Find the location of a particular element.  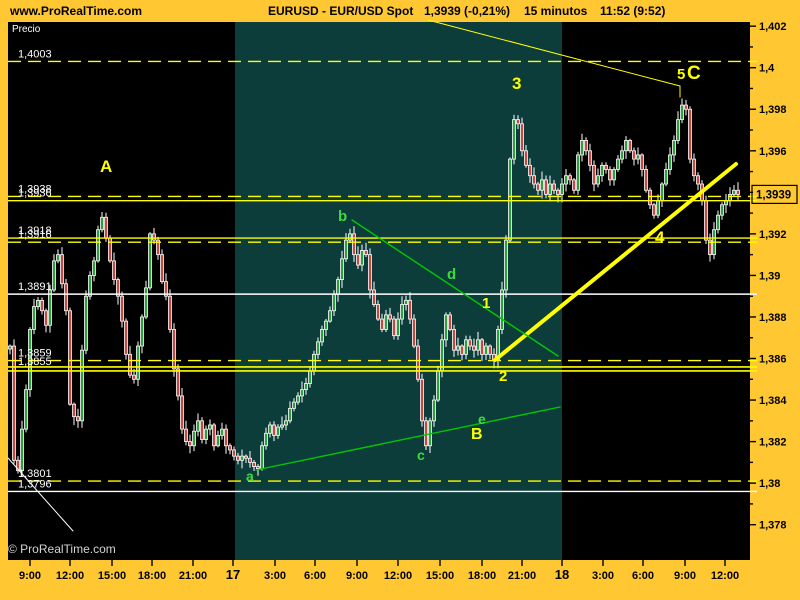

y-axis-tick-label: 1,38 is located at coordinates (769, 484).